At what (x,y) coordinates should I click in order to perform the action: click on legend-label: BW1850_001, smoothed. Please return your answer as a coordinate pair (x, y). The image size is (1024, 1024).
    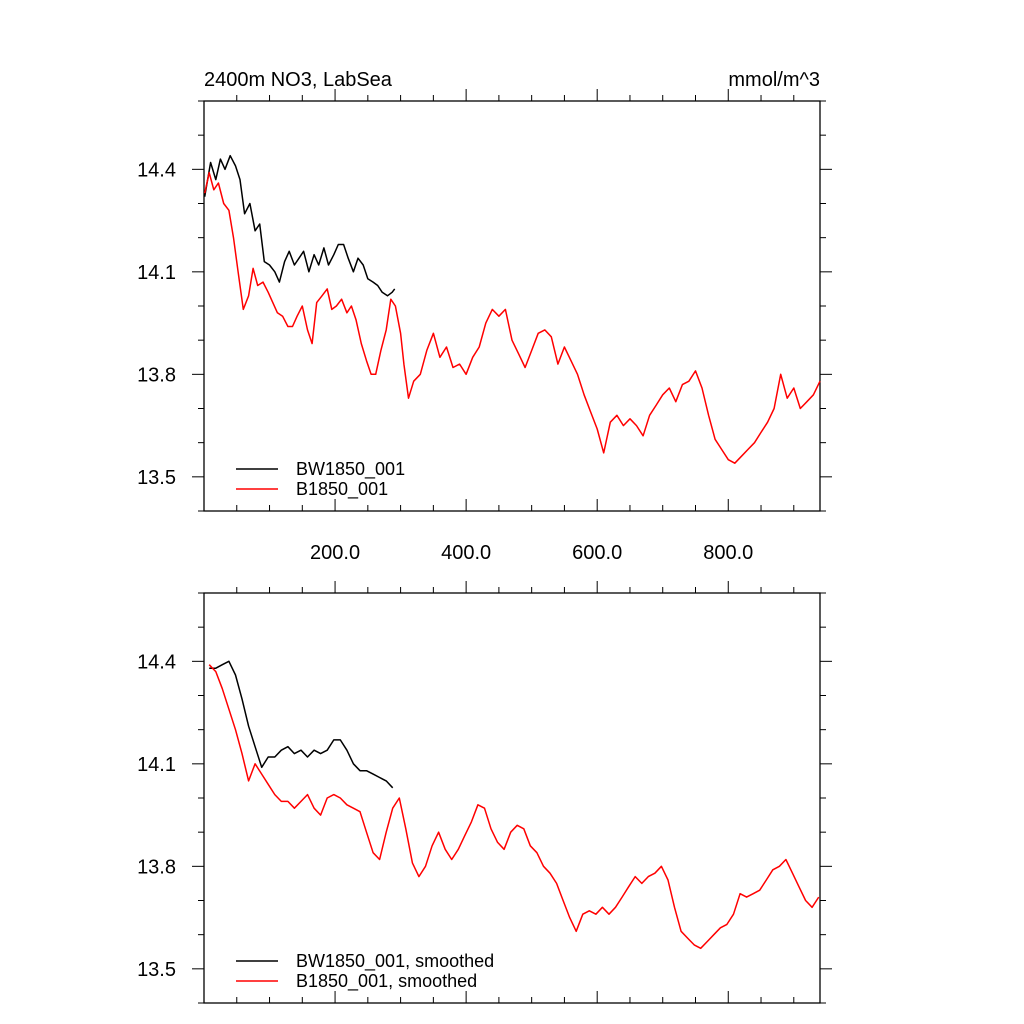
    Looking at the image, I should click on (395, 961).